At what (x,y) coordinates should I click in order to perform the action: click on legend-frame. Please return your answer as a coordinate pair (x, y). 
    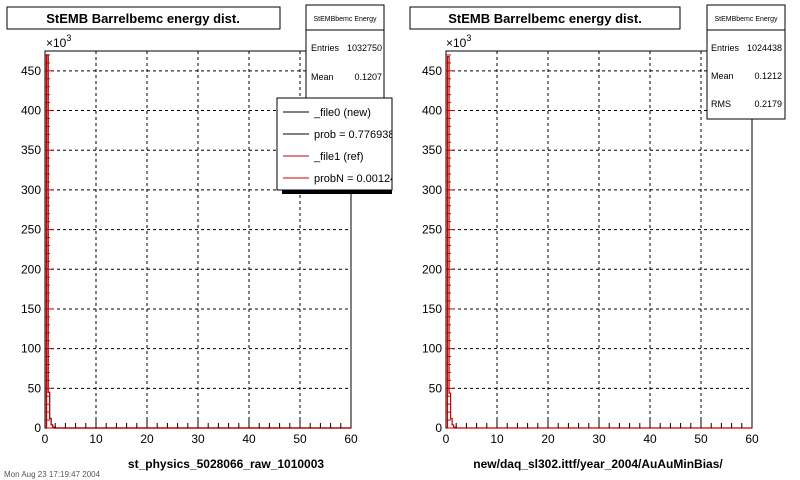
    Looking at the image, I should click on (334, 144).